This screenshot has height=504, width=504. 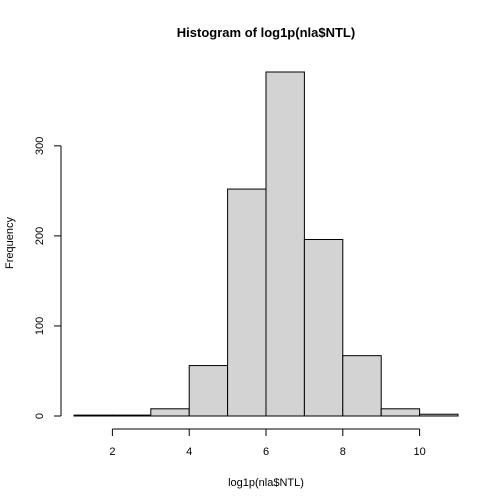 What do you see at coordinates (40, 326) in the screenshot?
I see `y-tick-label: 100` at bounding box center [40, 326].